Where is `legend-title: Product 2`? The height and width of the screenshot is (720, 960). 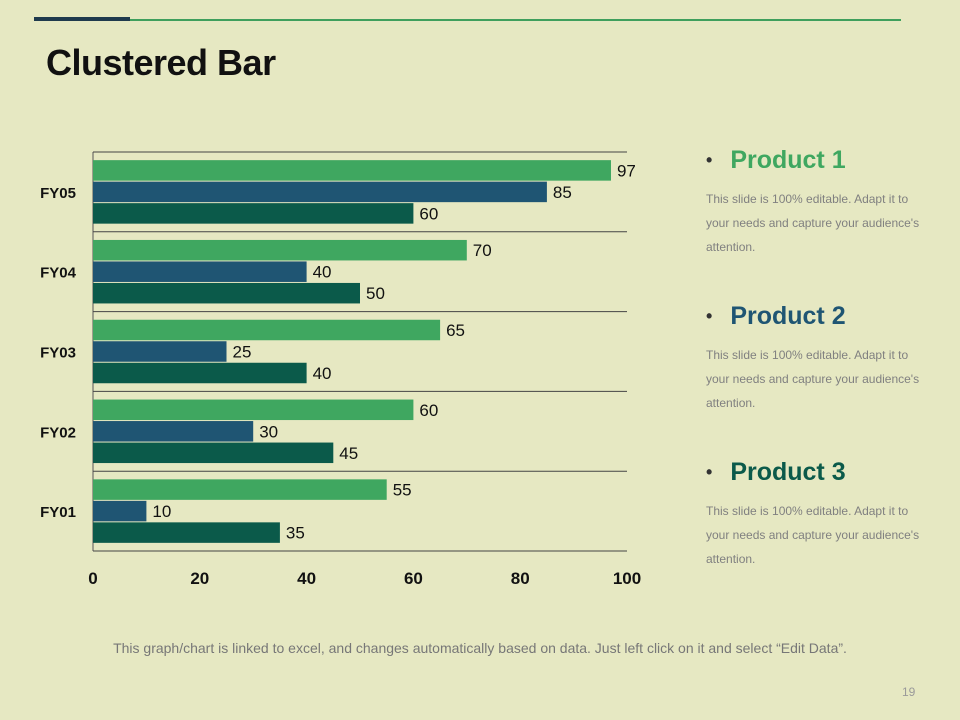 legend-title: Product 2 is located at coordinates (788, 316).